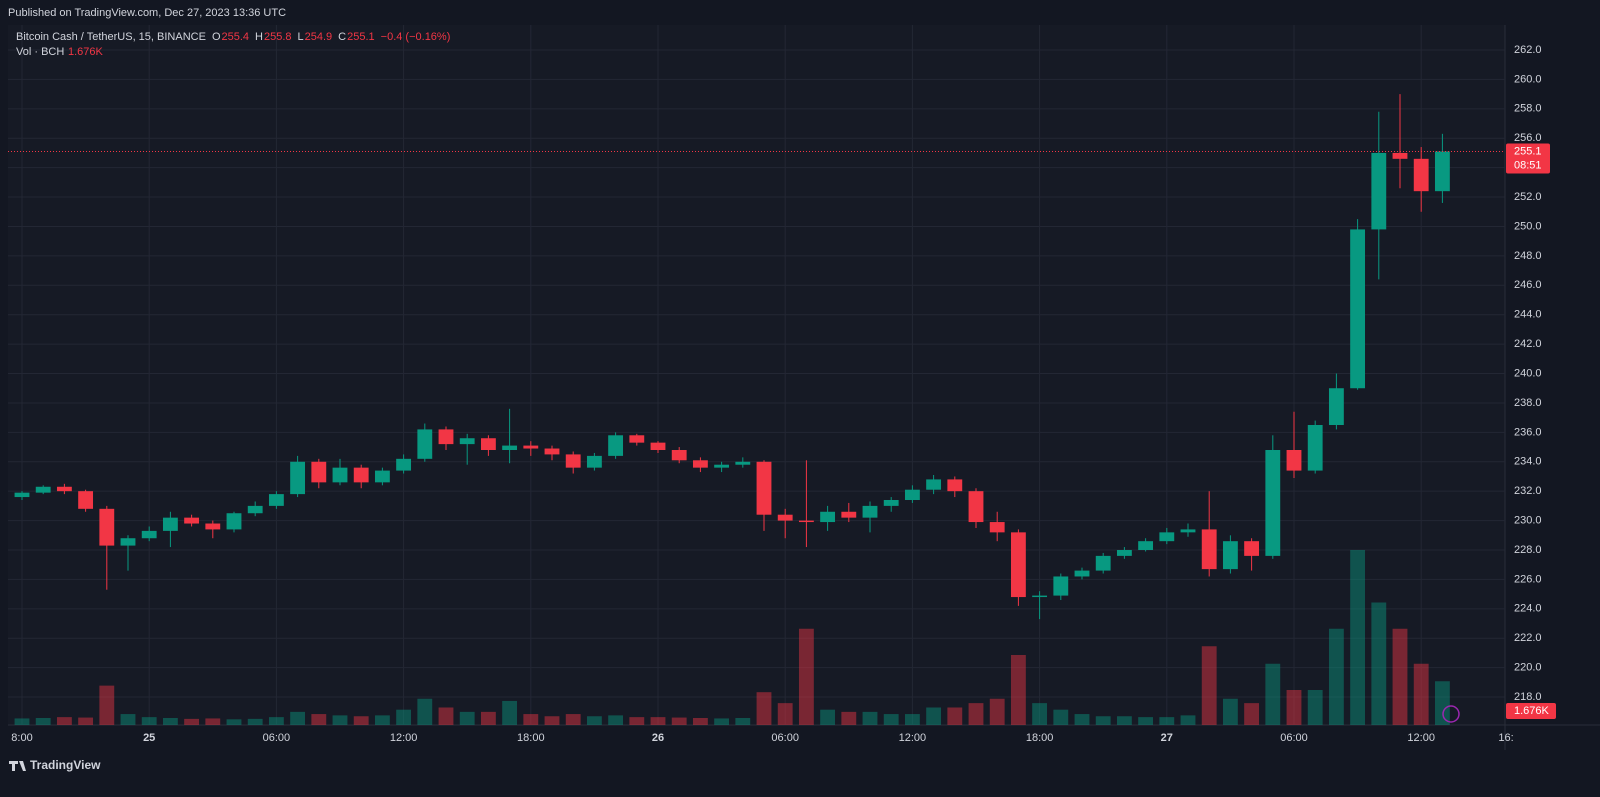 The image size is (1600, 797). Describe the element at coordinates (1505, 738) in the screenshot. I see `x-tick-label: 16:` at that location.